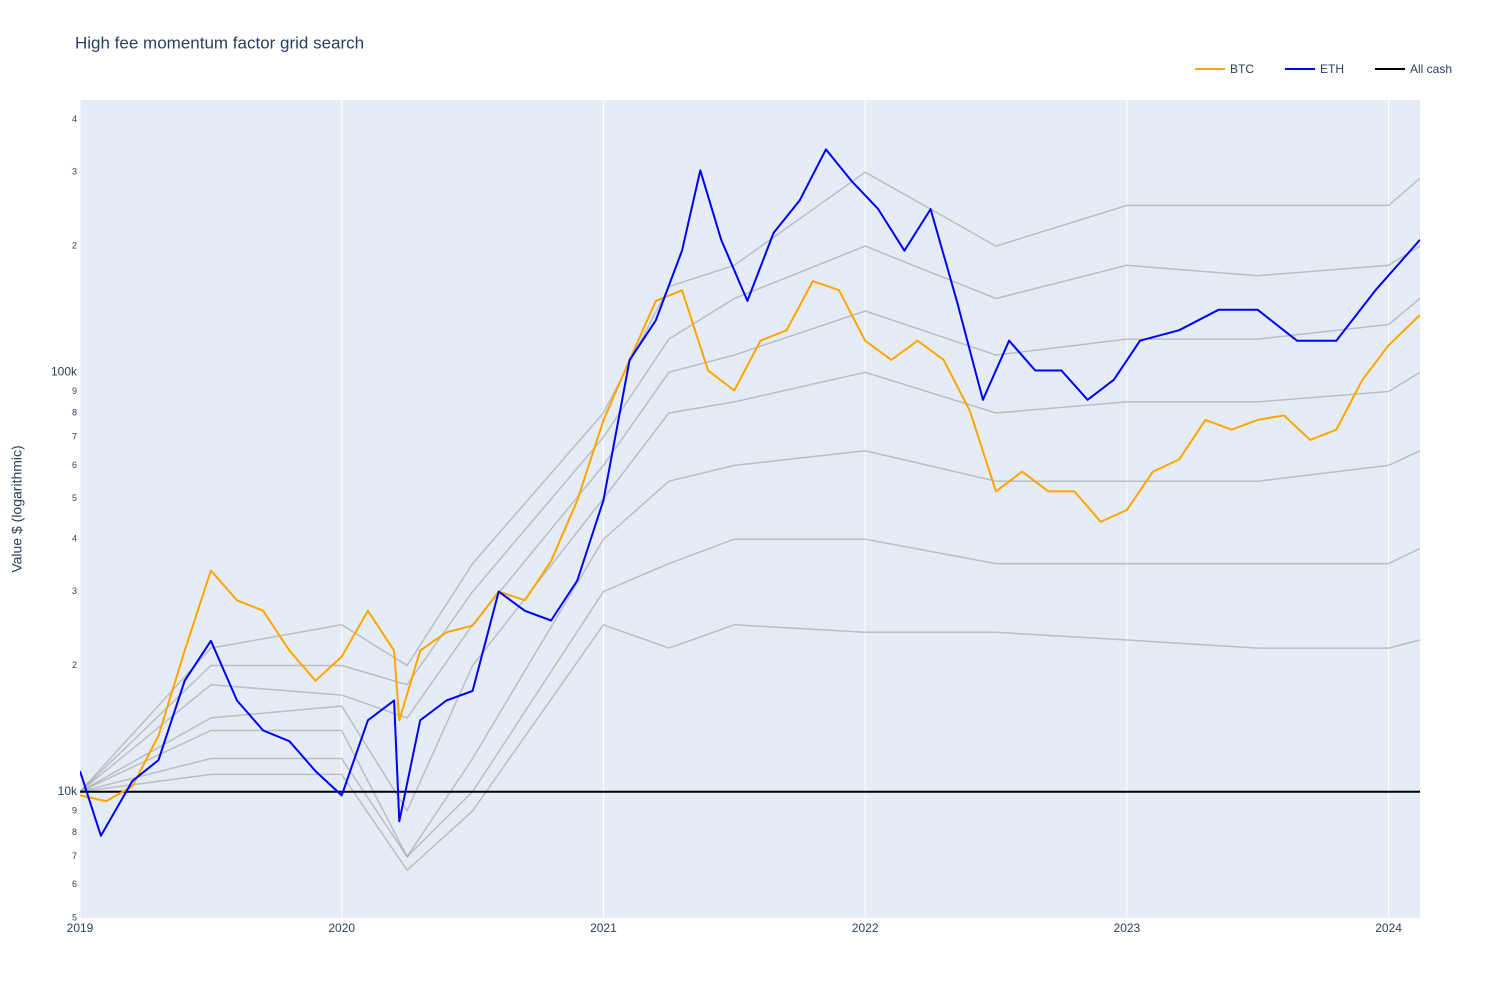  Describe the element at coordinates (1332, 69) in the screenshot. I see `legend-label: ETH` at that location.